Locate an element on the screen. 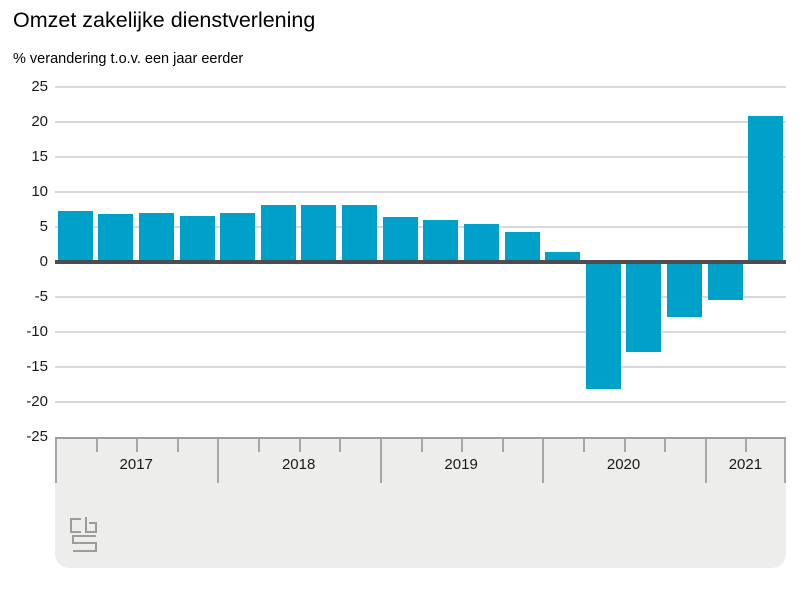  y-tick-label--25: -25 is located at coordinates (37, 436).